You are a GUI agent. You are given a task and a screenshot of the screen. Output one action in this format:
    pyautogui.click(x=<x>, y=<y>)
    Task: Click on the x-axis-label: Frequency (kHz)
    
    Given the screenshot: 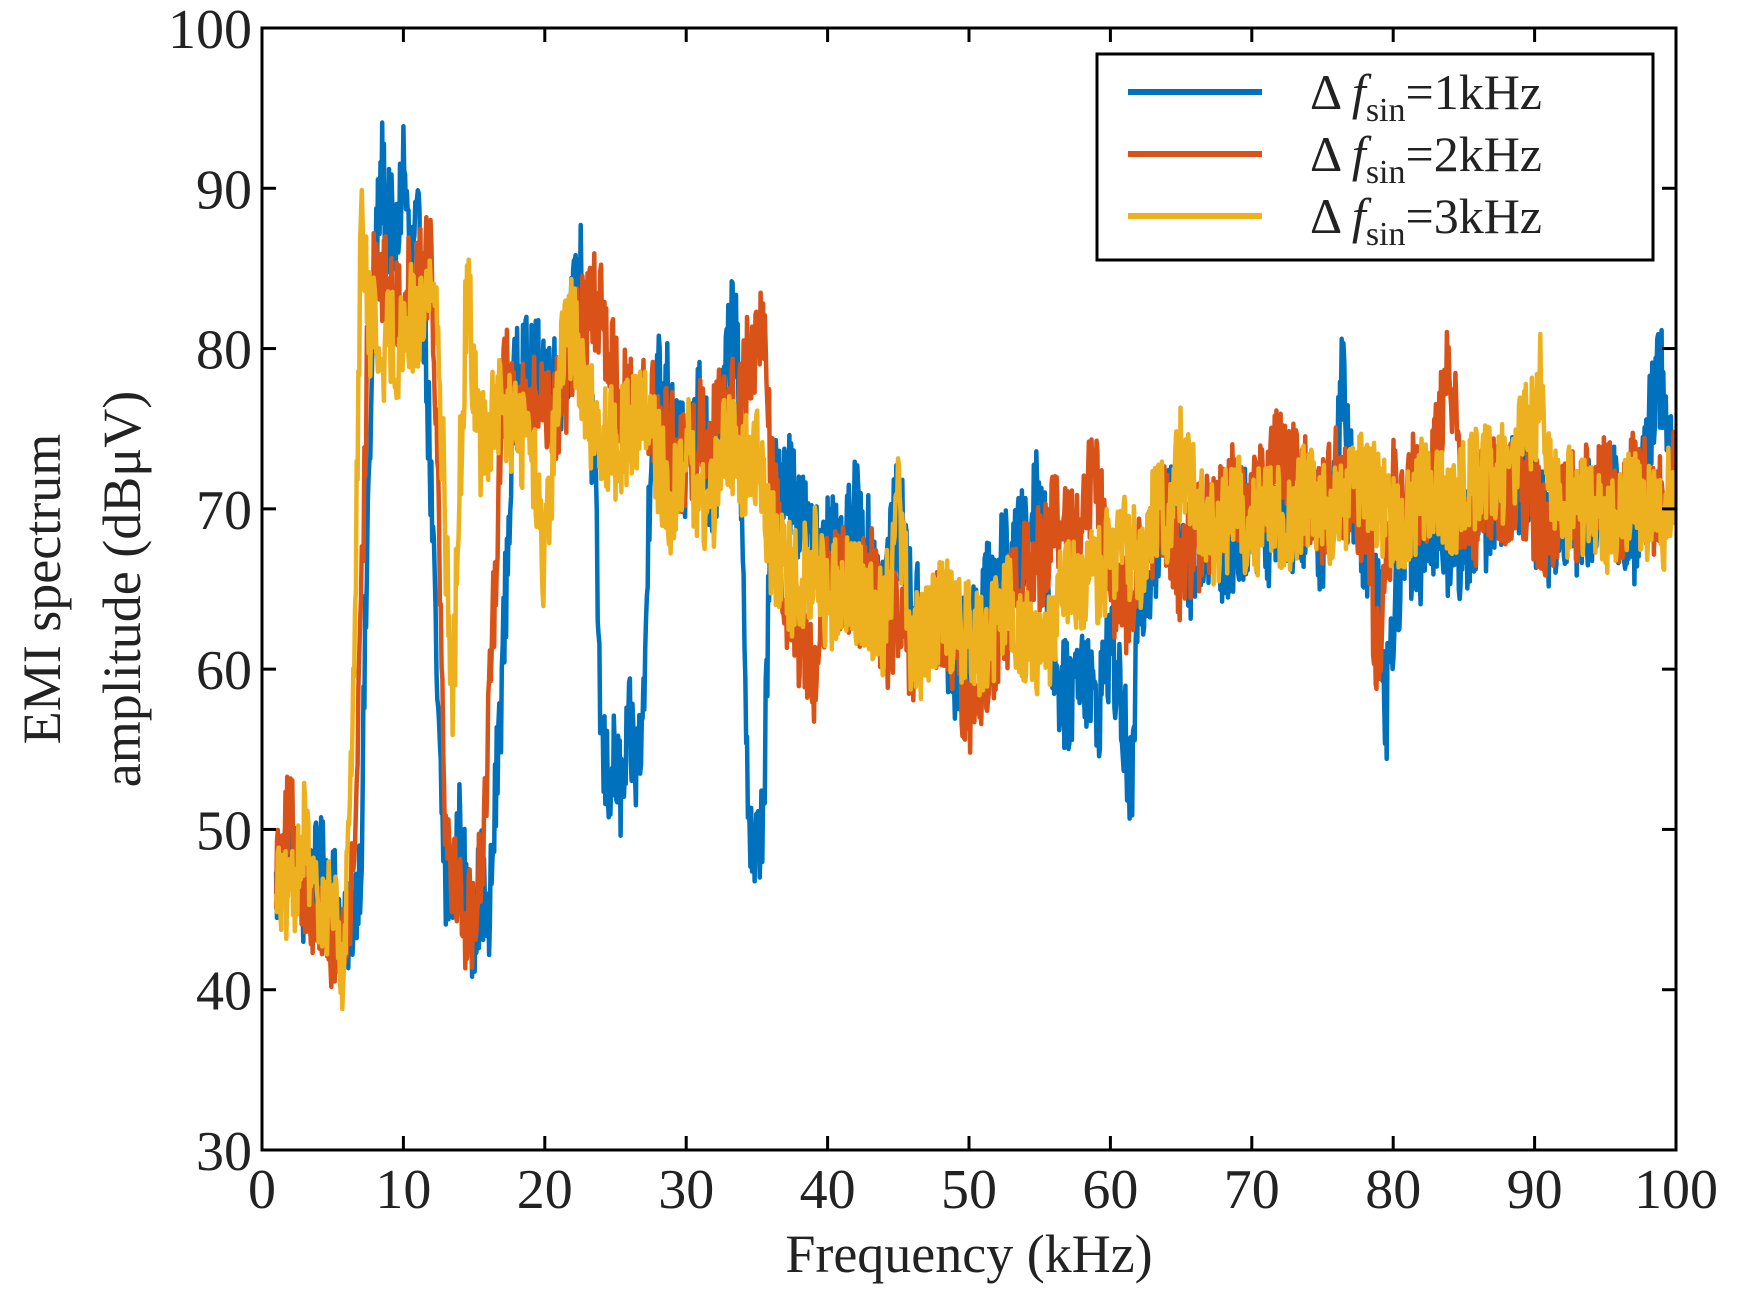 What is the action you would take?
    pyautogui.click(x=968, y=1254)
    